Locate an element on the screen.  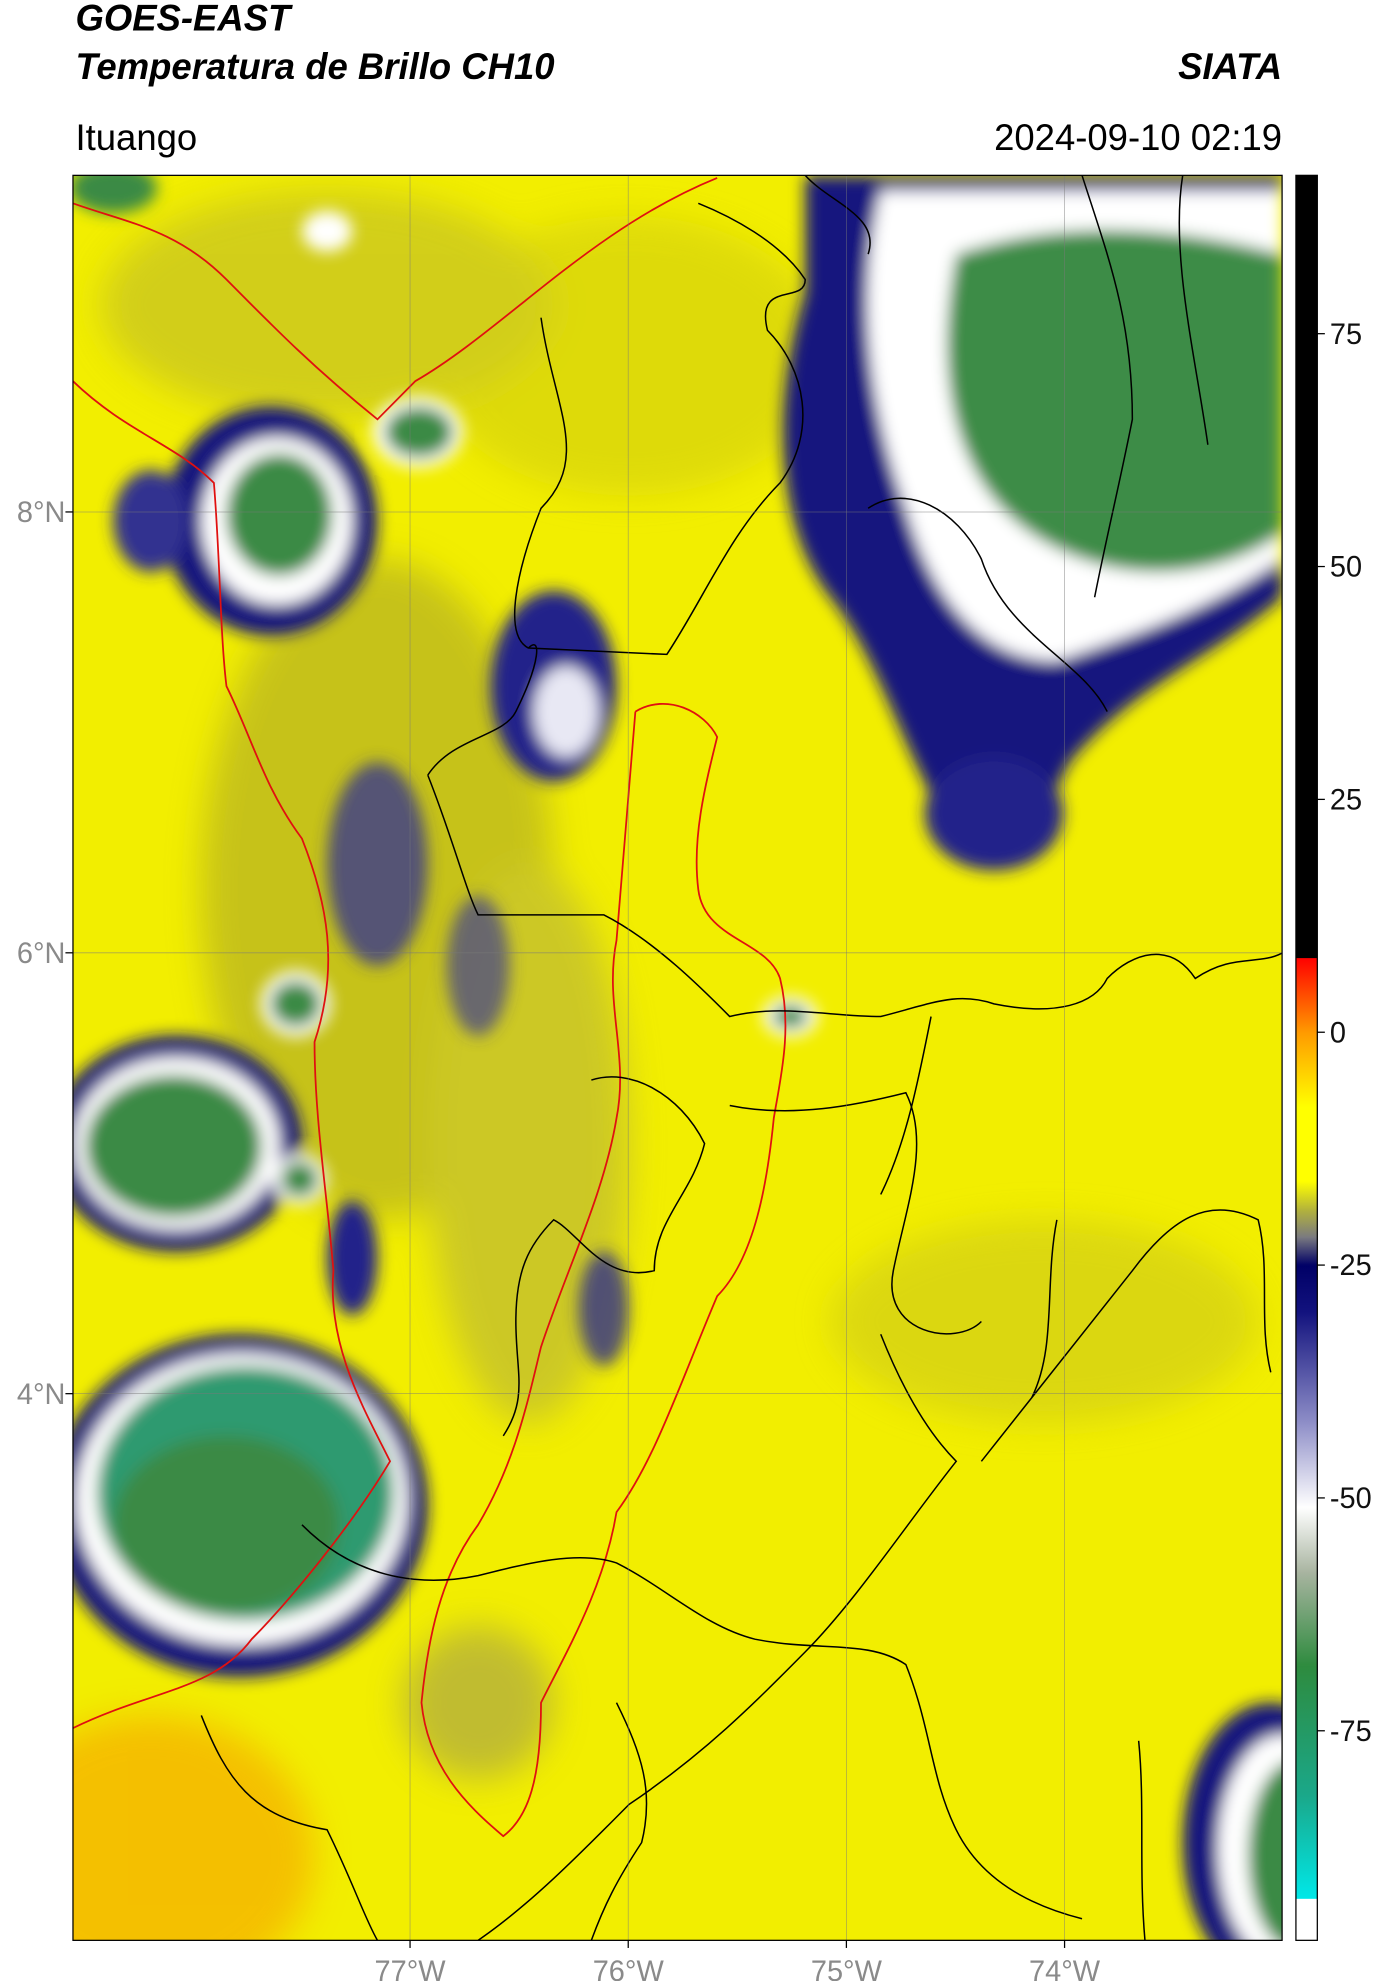
colorbar-tick-label: -50 is located at coordinates (1351, 1499).